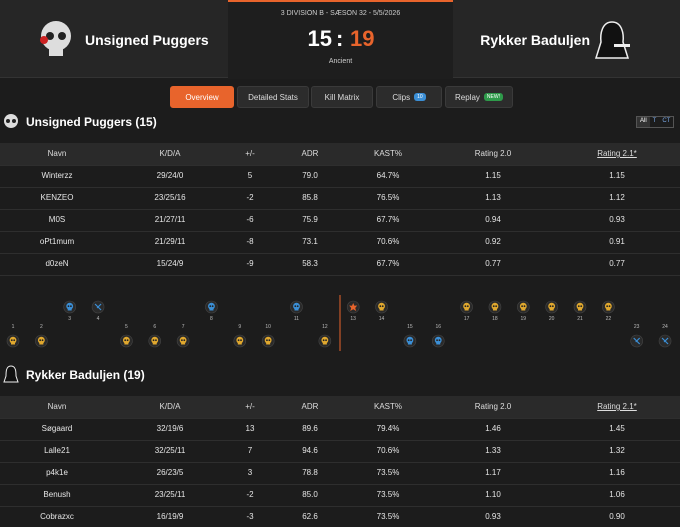 The image size is (680, 527). What do you see at coordinates (617, 516) in the screenshot?
I see `table-cell: 0.90` at bounding box center [617, 516].